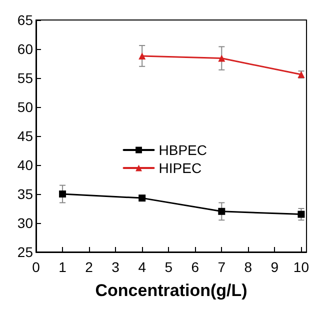 The width and height of the screenshot is (320, 320). I want to click on x-tick-label: 8, so click(248, 267).